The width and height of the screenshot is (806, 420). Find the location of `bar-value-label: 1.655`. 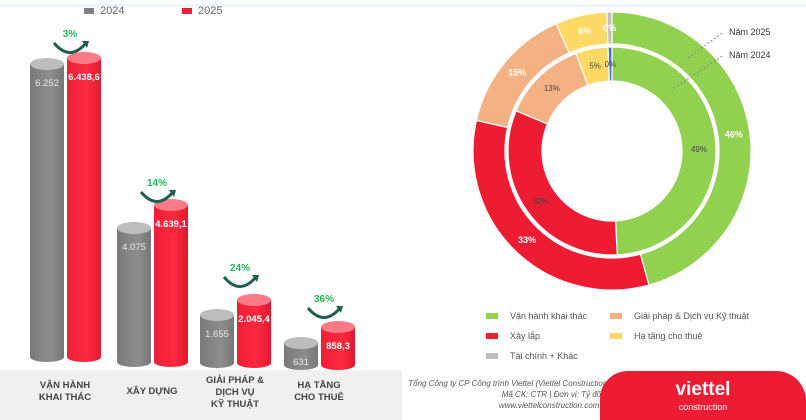

bar-value-label: 1.655 is located at coordinates (217, 334).